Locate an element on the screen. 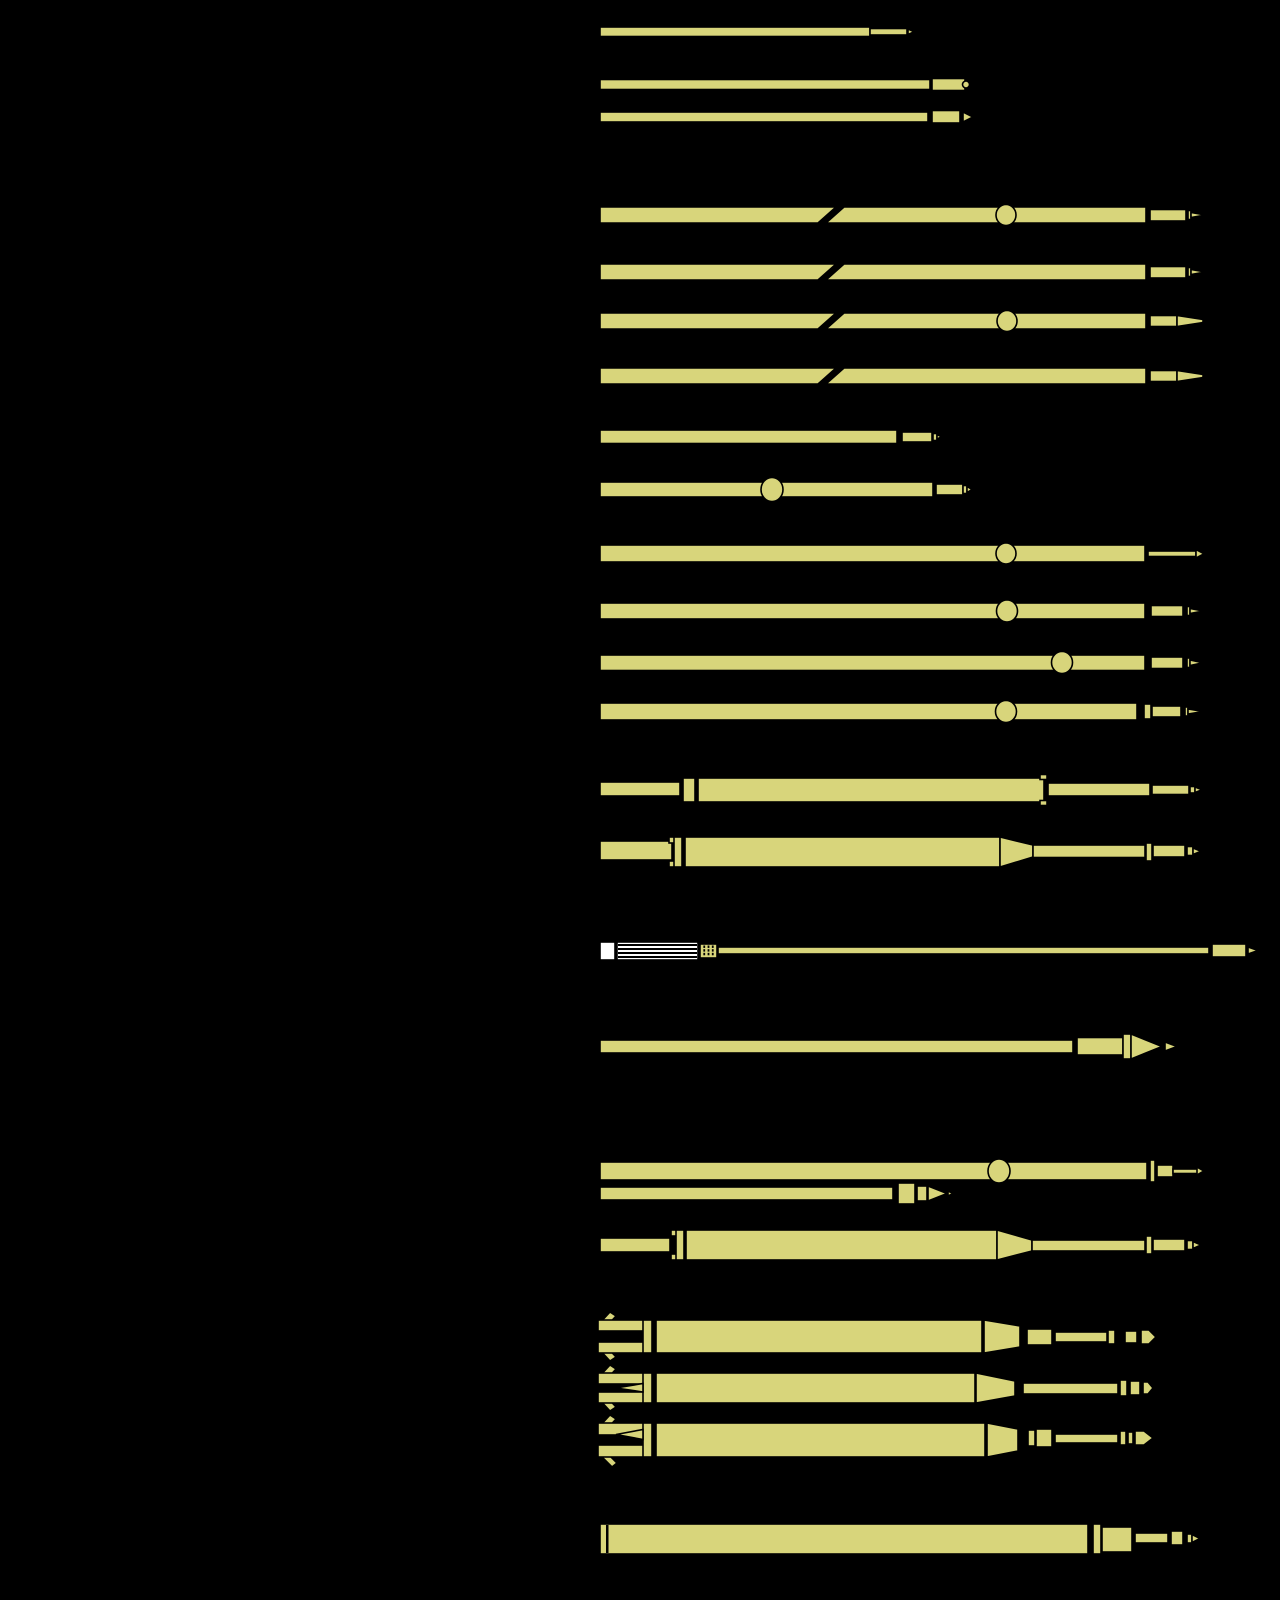 This screenshot has height=1600, width=1280. striped-booster is located at coordinates (657, 951).